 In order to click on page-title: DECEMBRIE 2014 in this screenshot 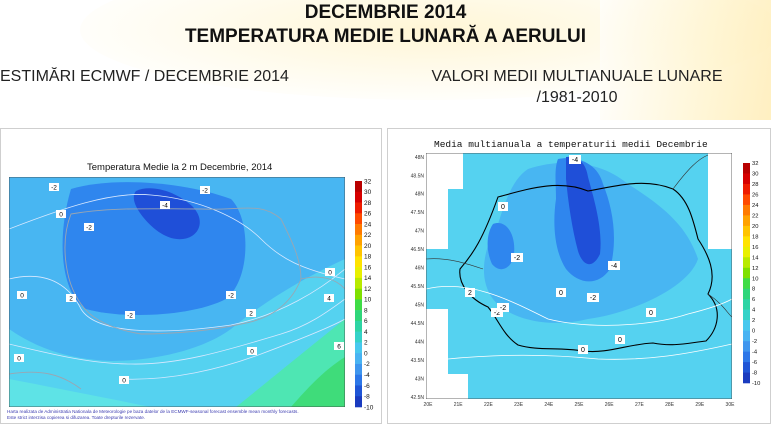, I will do `click(385, 12)`.